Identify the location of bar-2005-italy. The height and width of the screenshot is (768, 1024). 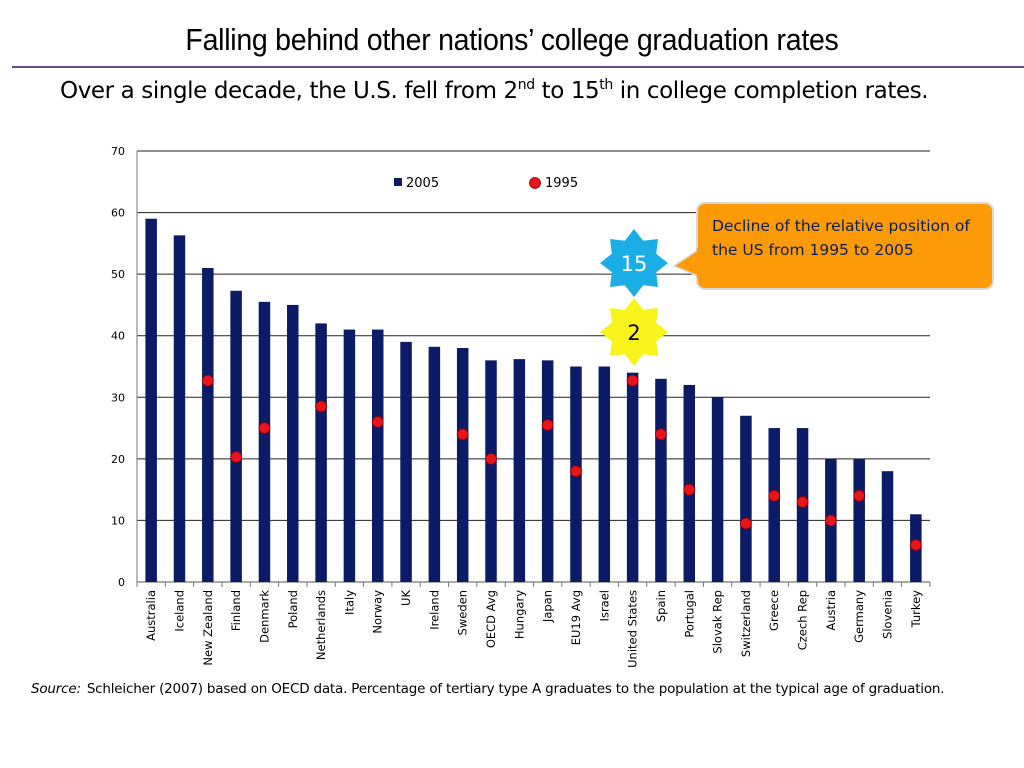
(349, 455).